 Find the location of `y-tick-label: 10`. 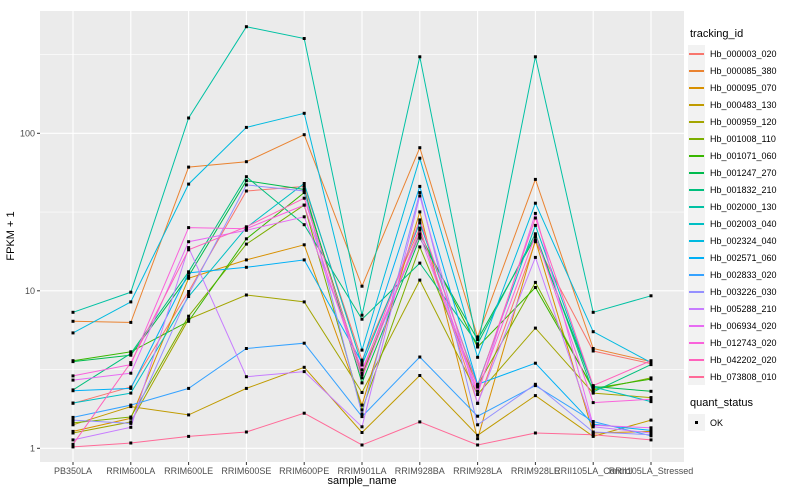

y-tick-label: 10 is located at coordinates (30, 291).